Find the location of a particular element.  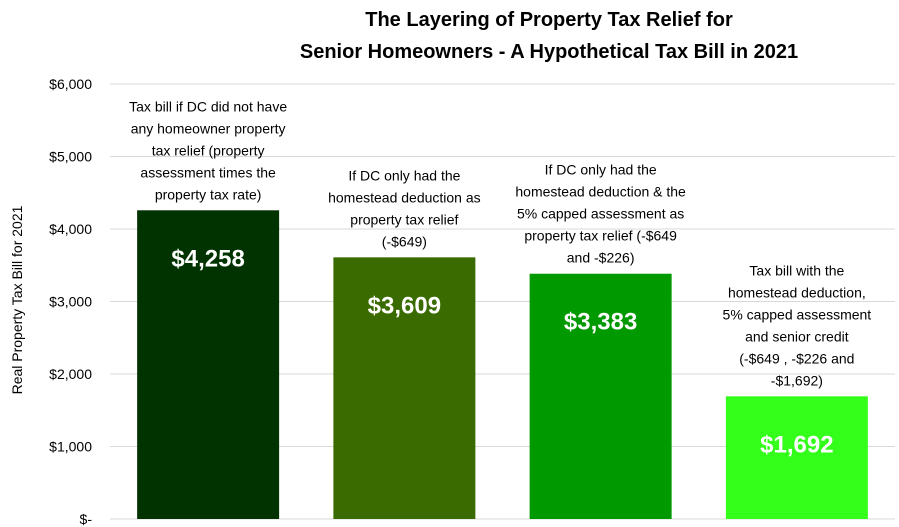

chart-title-line: The Layering of Property Tax Relief for is located at coordinates (549, 20).